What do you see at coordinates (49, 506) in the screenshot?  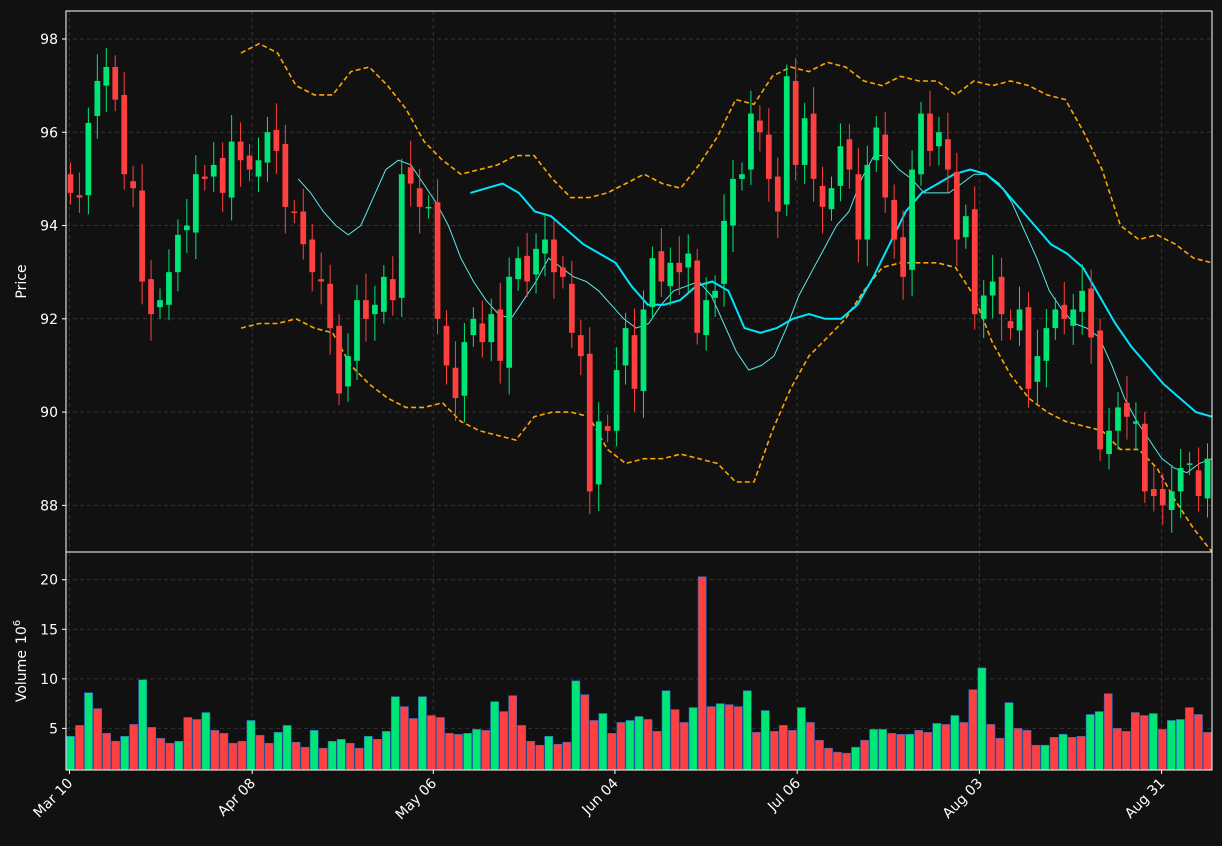 I see `price-tick-label: 88` at bounding box center [49, 506].